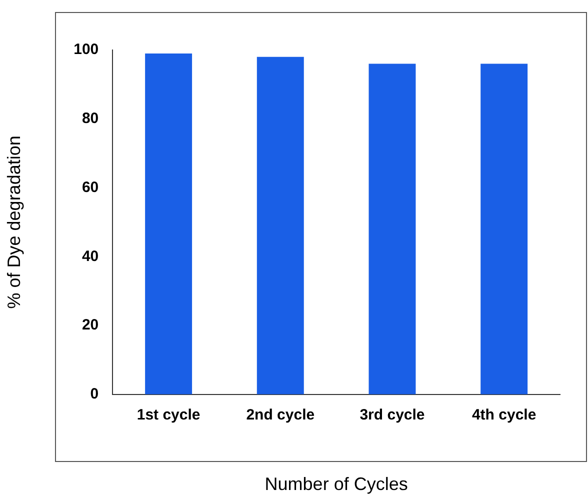  Describe the element at coordinates (280, 415) in the screenshot. I see `x-tick-label: 2nd cycle` at that location.